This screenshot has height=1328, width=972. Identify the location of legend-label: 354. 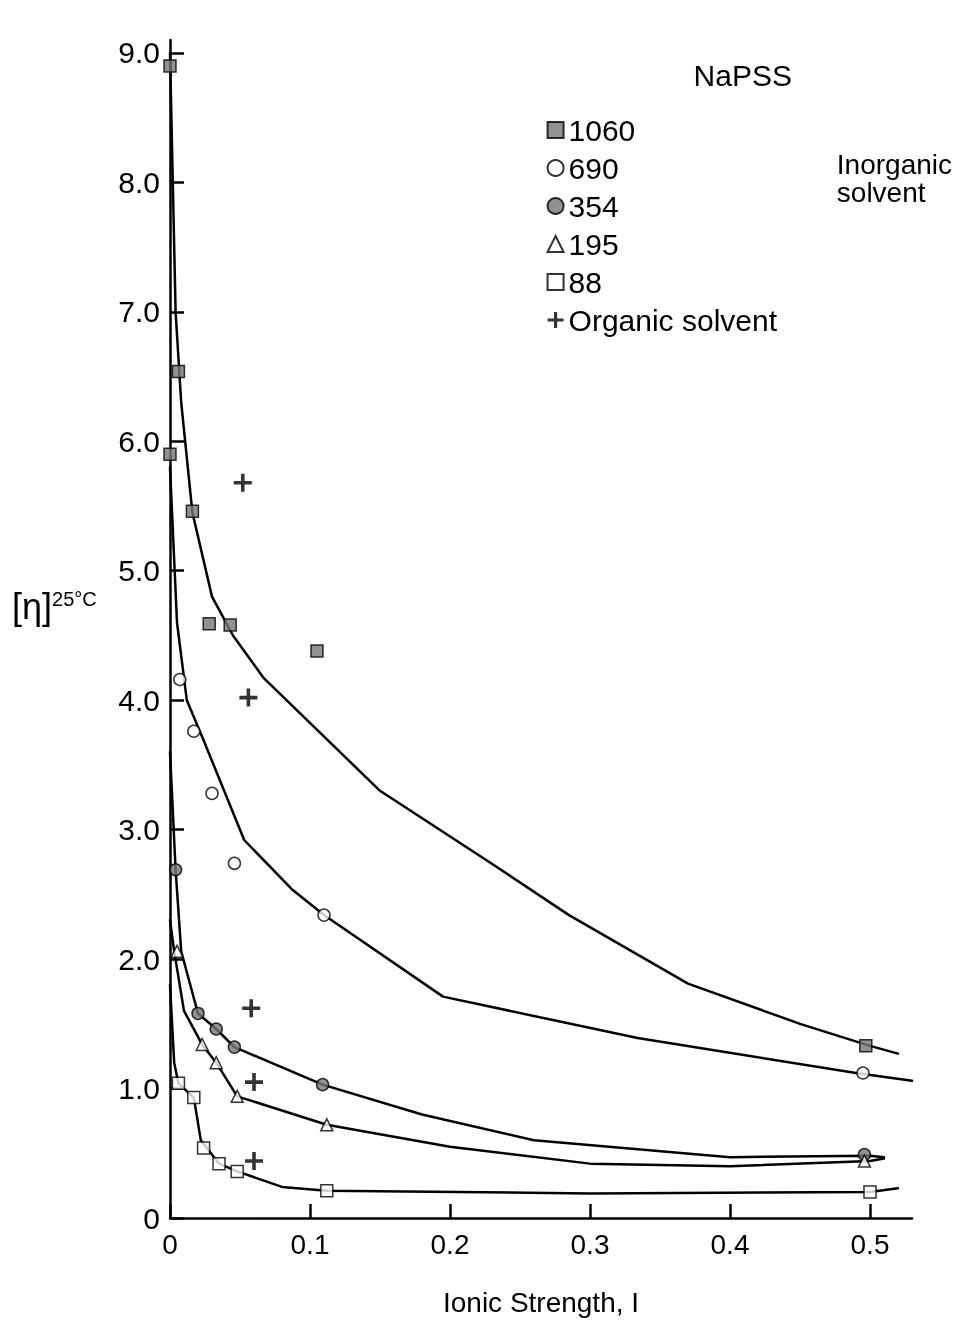
(593, 206).